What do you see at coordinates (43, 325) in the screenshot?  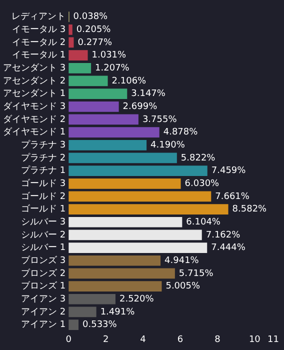 I see `y-tick-label: アイアン 1` at bounding box center [43, 325].